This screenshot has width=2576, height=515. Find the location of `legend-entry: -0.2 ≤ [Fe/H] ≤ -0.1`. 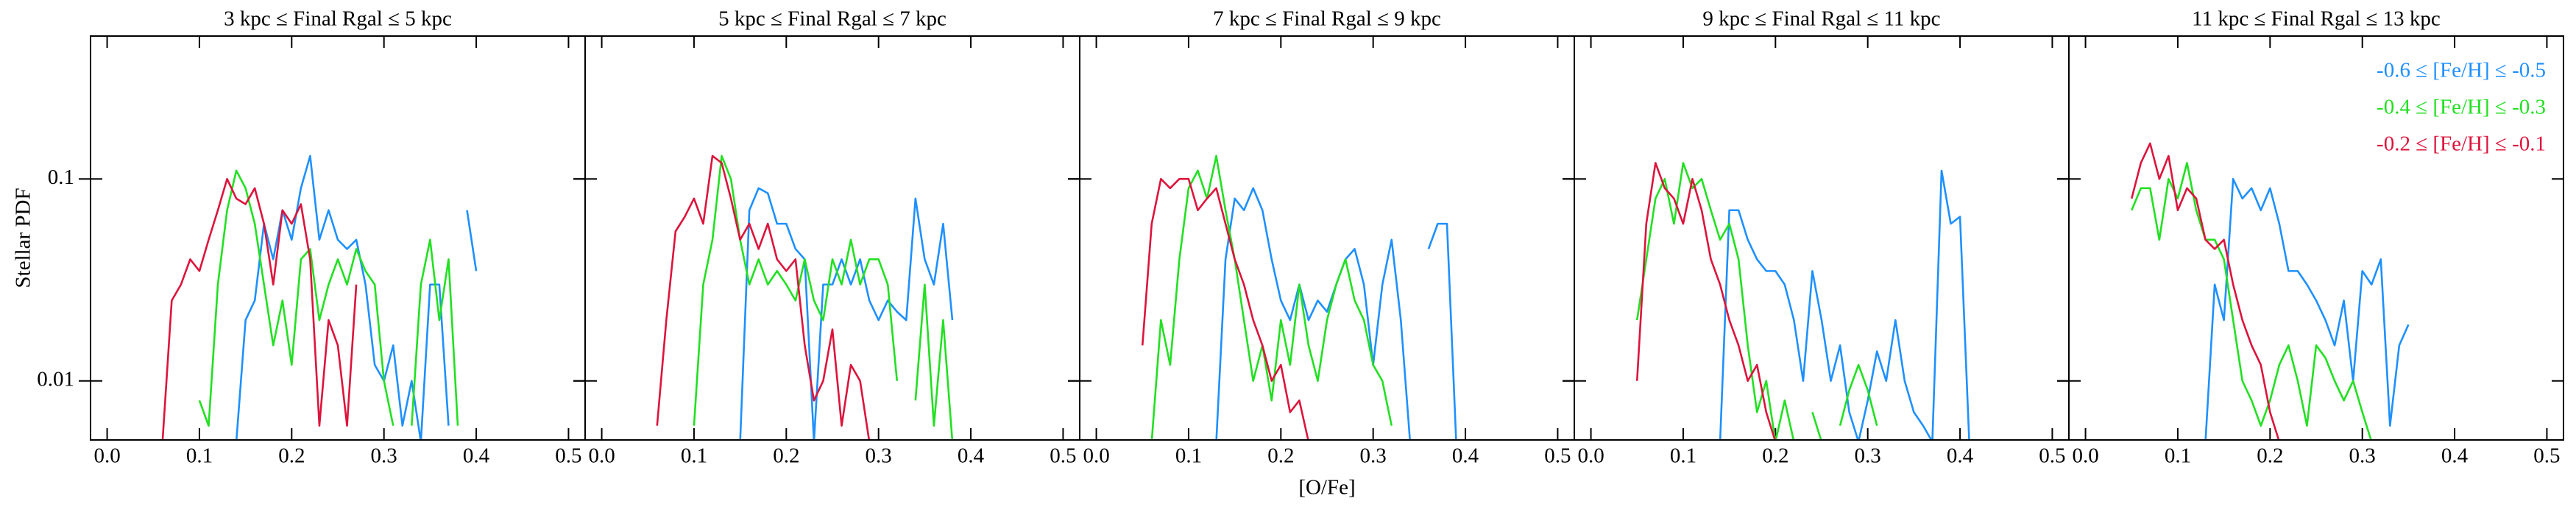

legend-entry: -0.2 ≤ [Fe/H] ≤ -0.1 is located at coordinates (2461, 144).